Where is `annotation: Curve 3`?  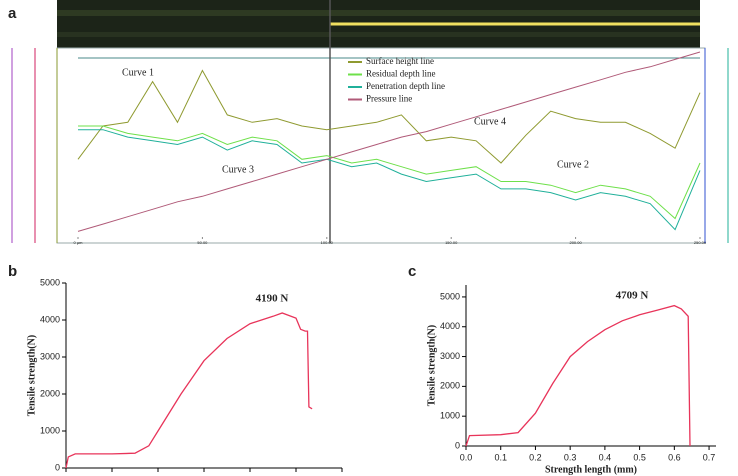
annotation: Curve 3 is located at coordinates (238, 169).